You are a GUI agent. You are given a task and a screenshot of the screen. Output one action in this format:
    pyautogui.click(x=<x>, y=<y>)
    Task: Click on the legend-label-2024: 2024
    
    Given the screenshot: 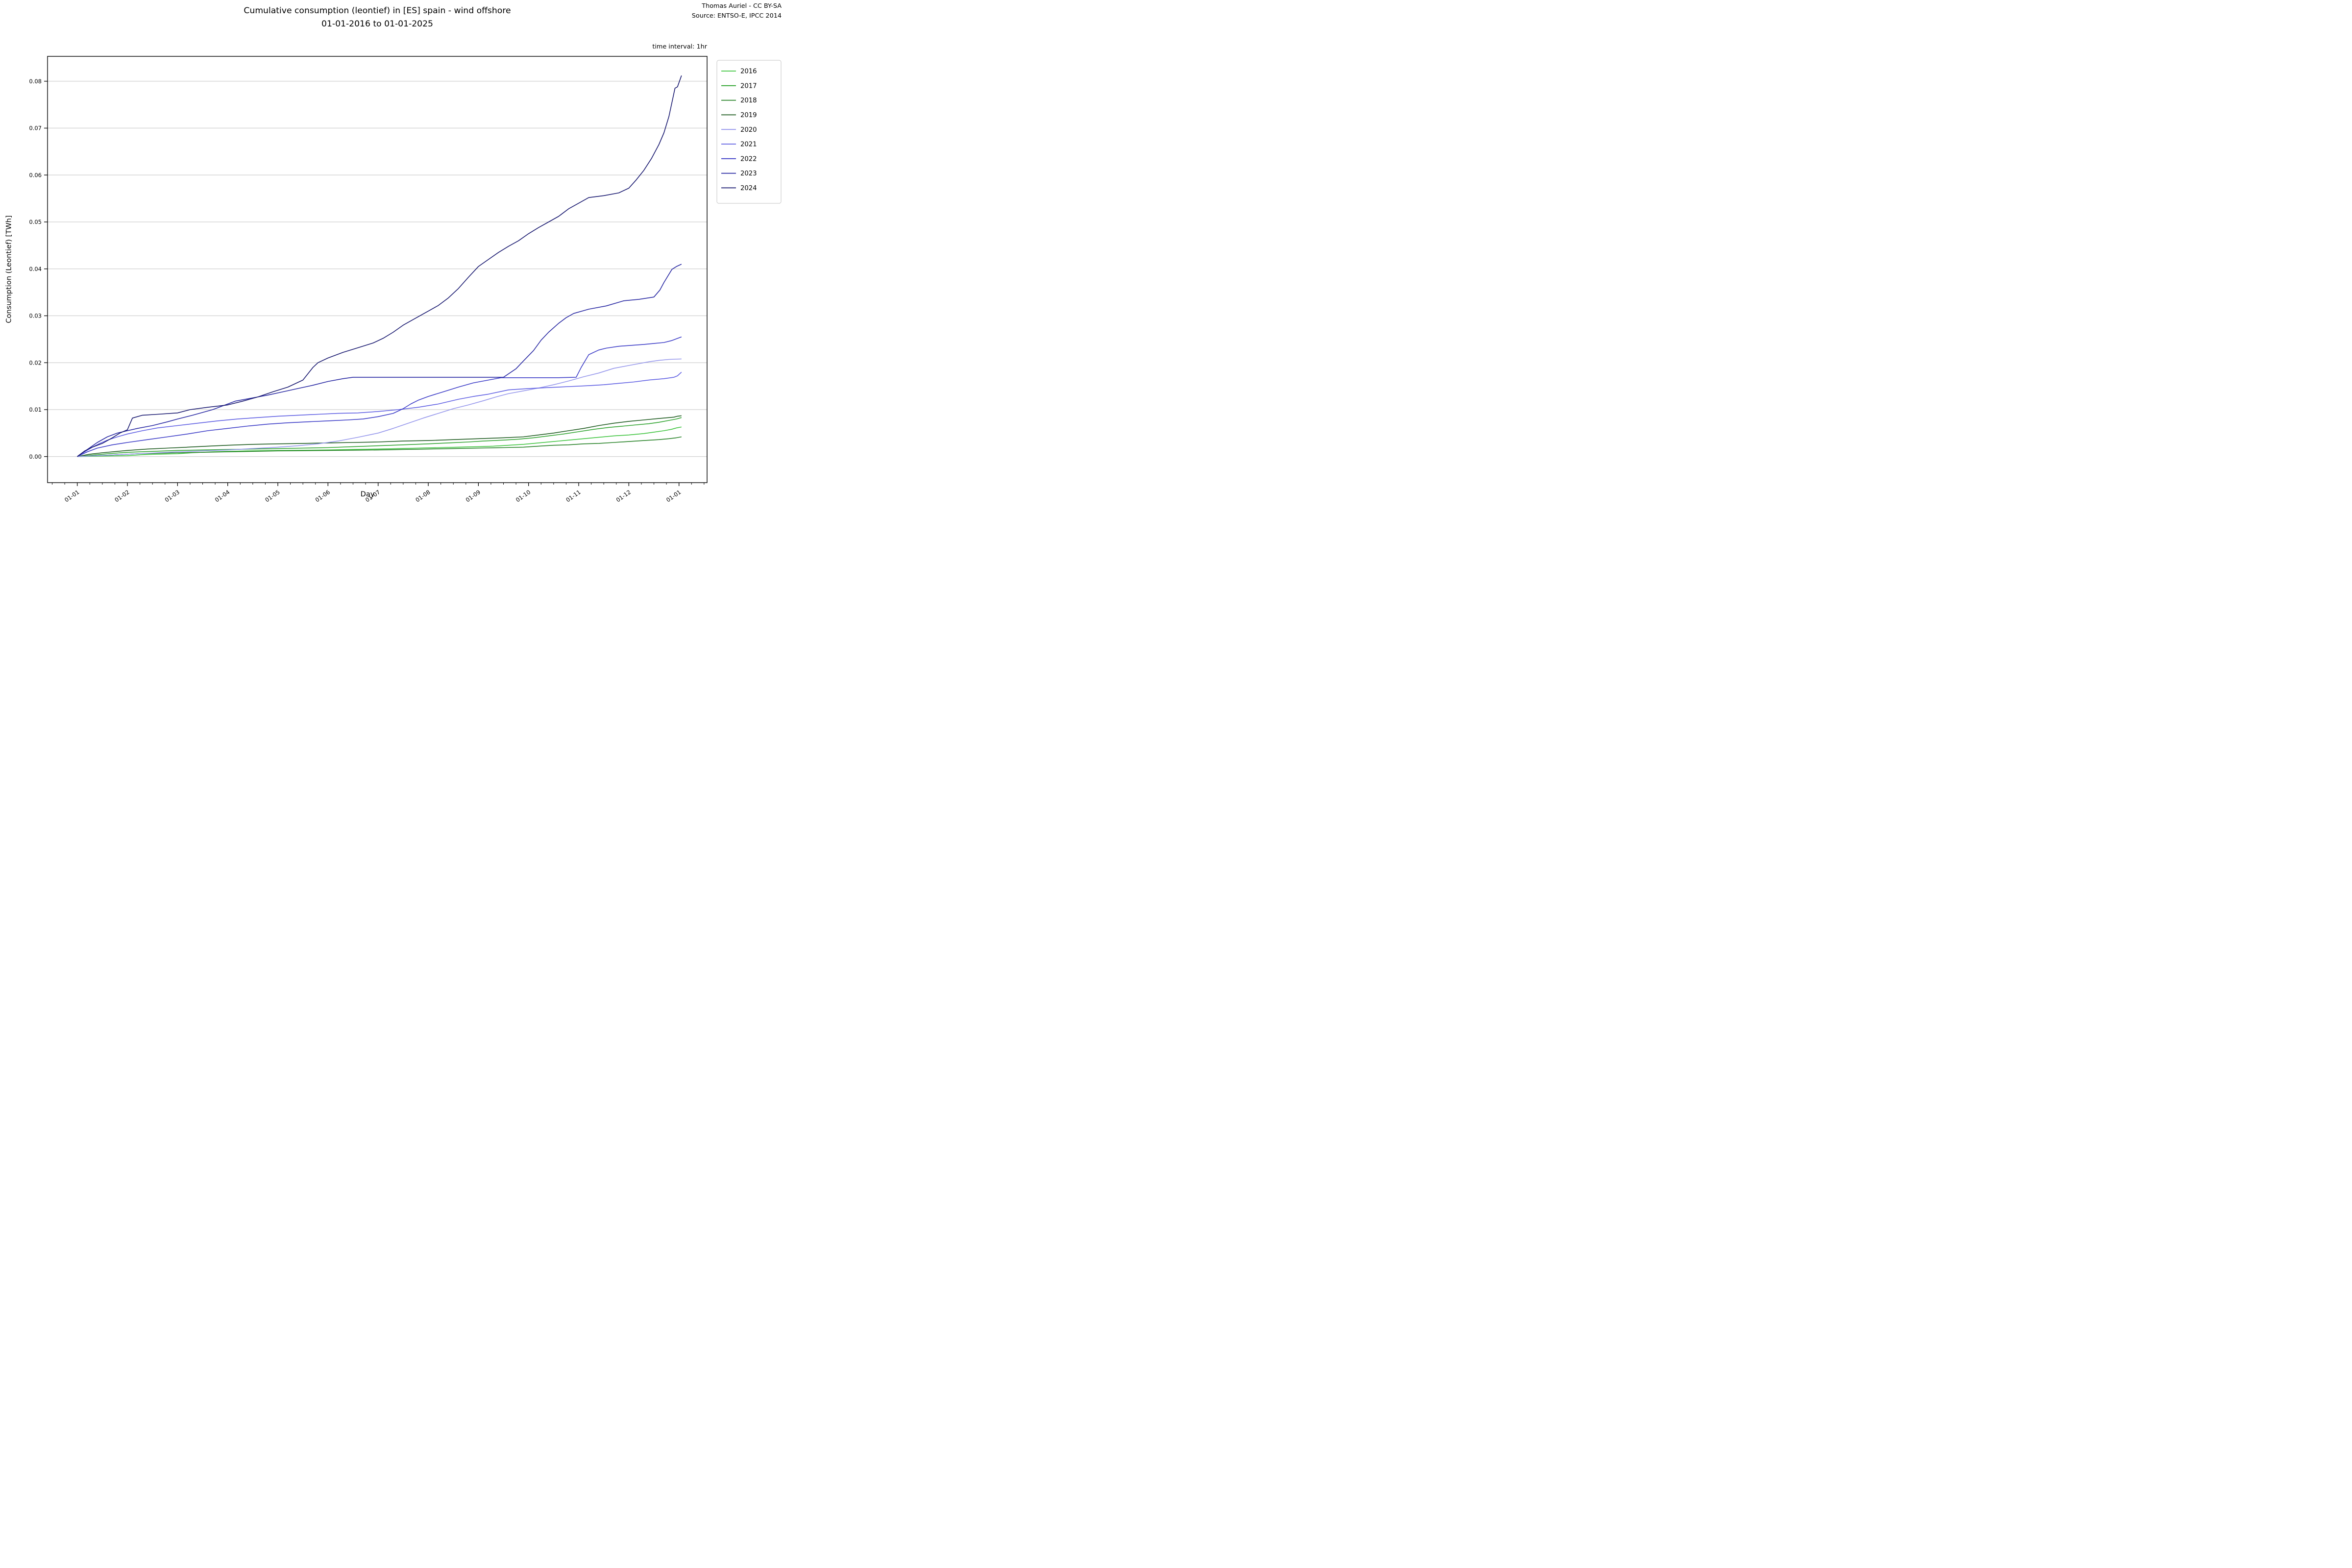 What is the action you would take?
    pyautogui.click(x=748, y=188)
    